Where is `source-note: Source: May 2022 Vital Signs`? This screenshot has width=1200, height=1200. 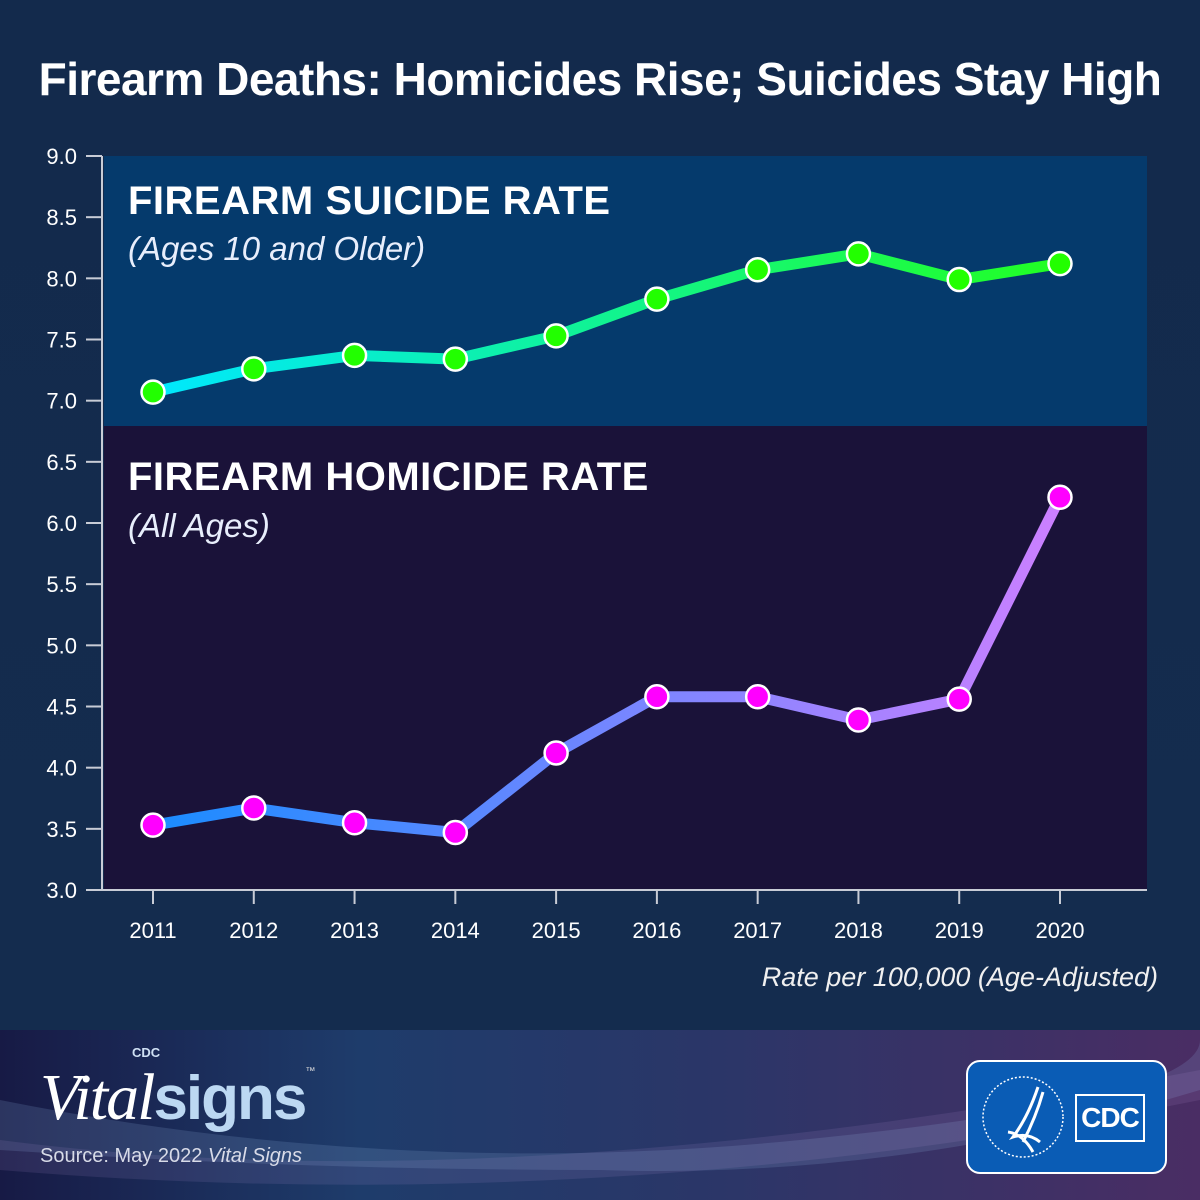
source-note: Source: May 2022 Vital Signs is located at coordinates (171, 1156).